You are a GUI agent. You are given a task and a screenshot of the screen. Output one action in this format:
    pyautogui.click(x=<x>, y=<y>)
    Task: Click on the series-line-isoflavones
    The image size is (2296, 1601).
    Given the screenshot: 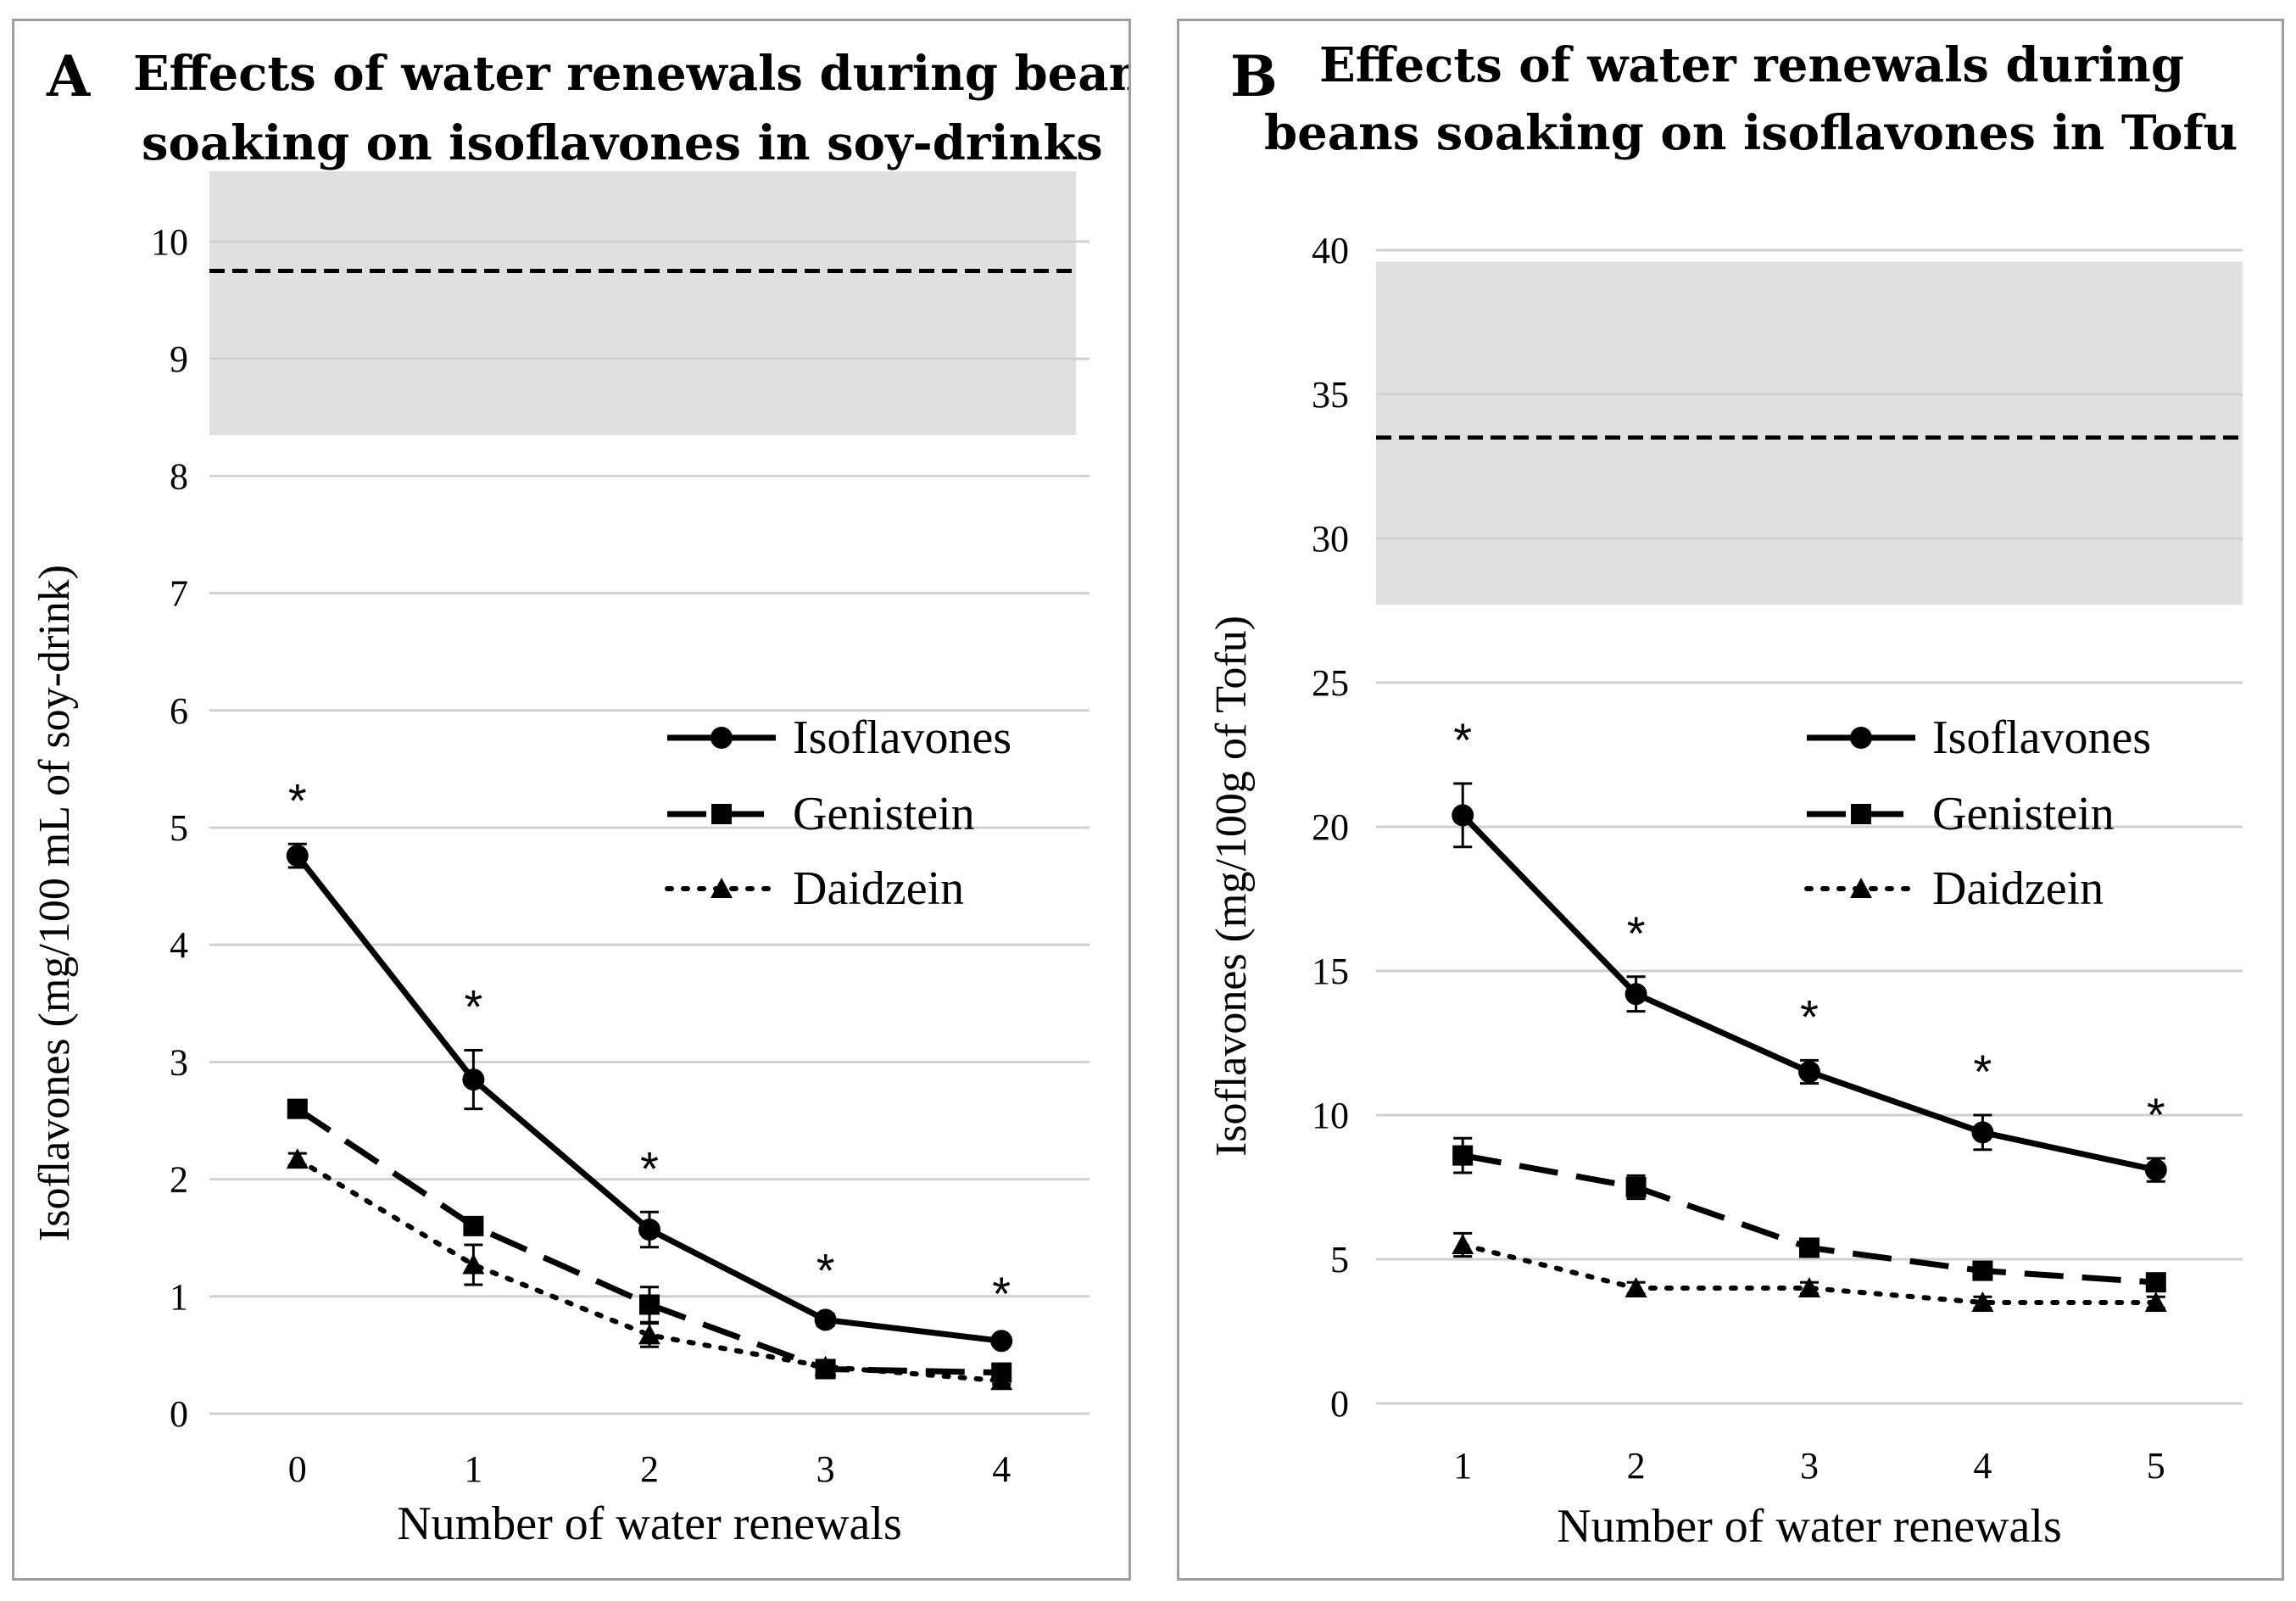 What is the action you would take?
    pyautogui.click(x=648, y=1098)
    